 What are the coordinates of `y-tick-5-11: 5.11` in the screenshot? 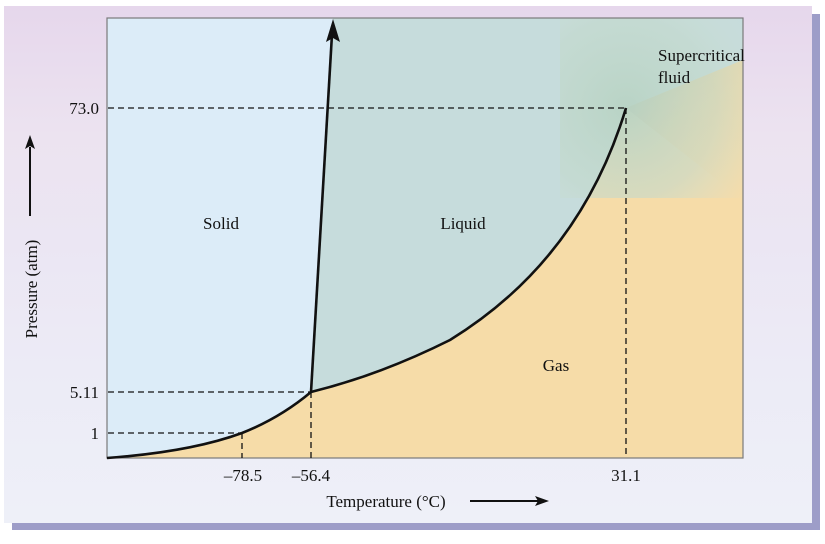 It's located at (84, 392).